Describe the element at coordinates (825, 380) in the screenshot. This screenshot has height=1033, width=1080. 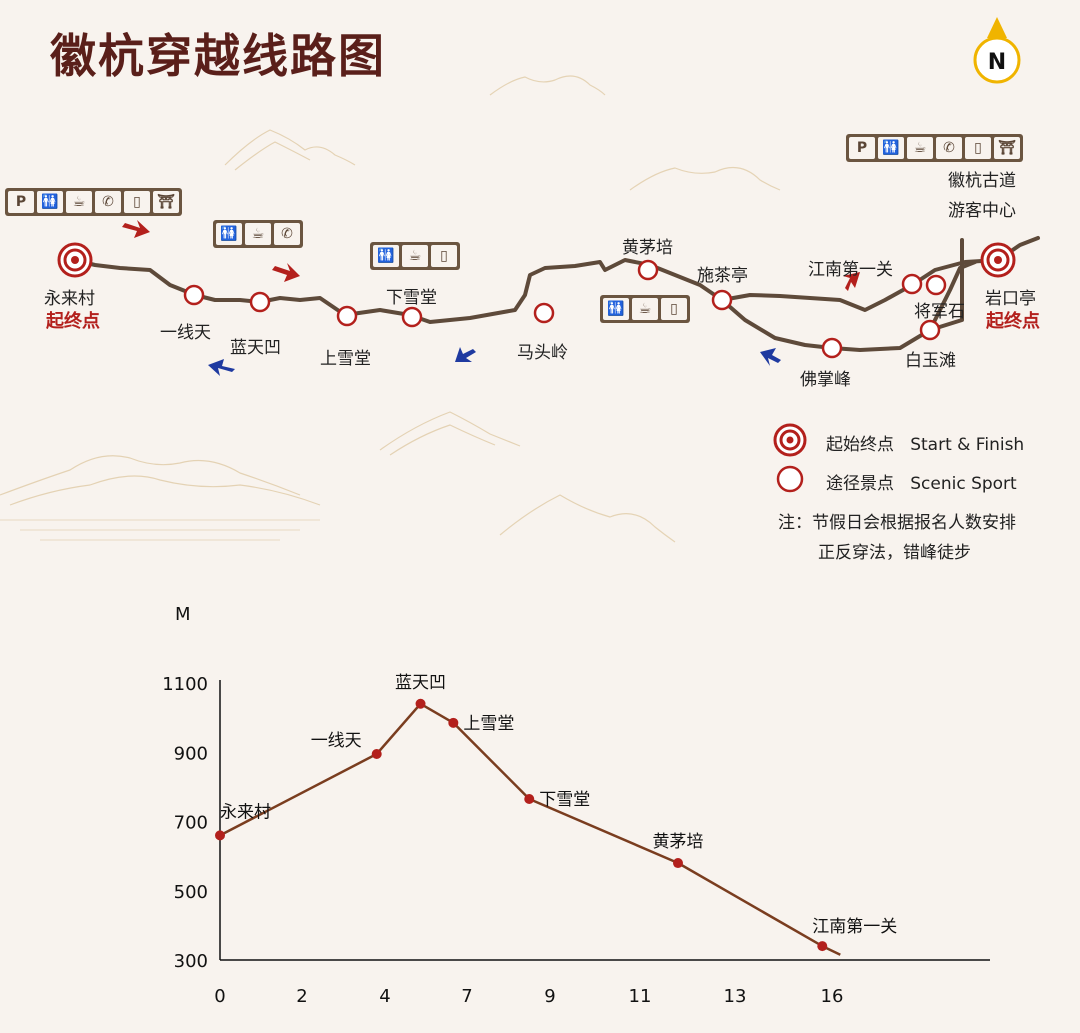
I see `label-fozhangfeng: 佛掌峰` at that location.